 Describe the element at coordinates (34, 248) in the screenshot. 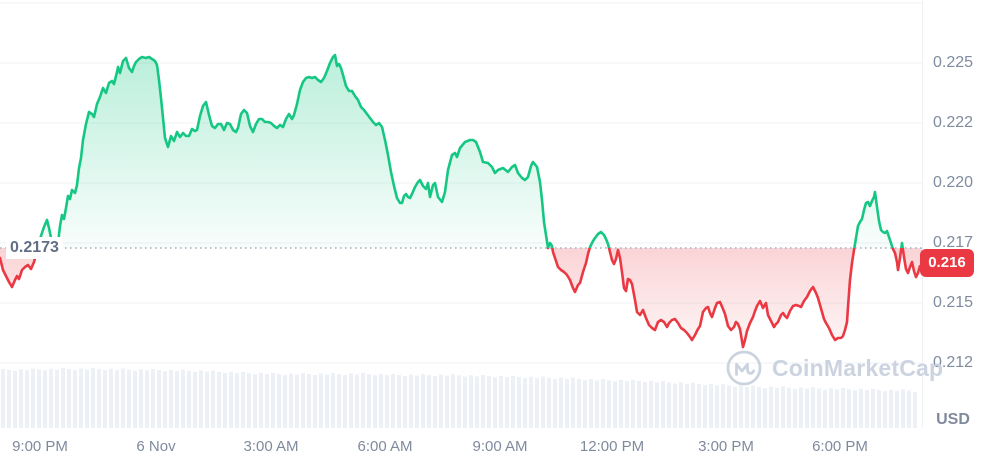

I see `baseline-price-label: 0.2173` at that location.